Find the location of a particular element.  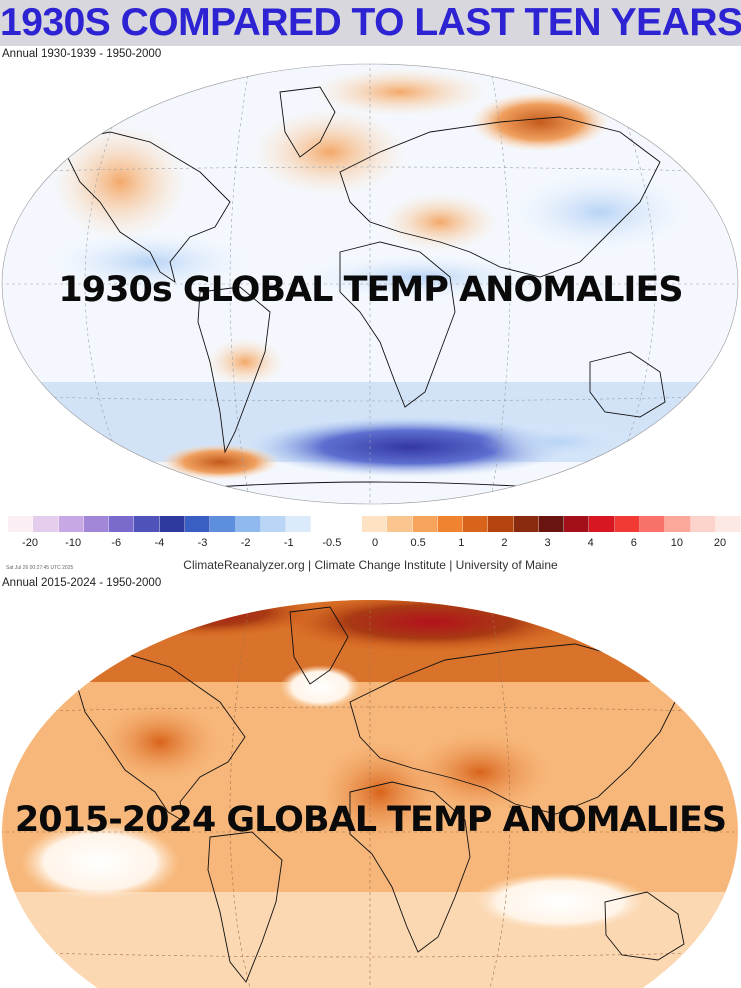

page-title: 1930S COMPARED TO LAST TEN YEARS is located at coordinates (370, 22).